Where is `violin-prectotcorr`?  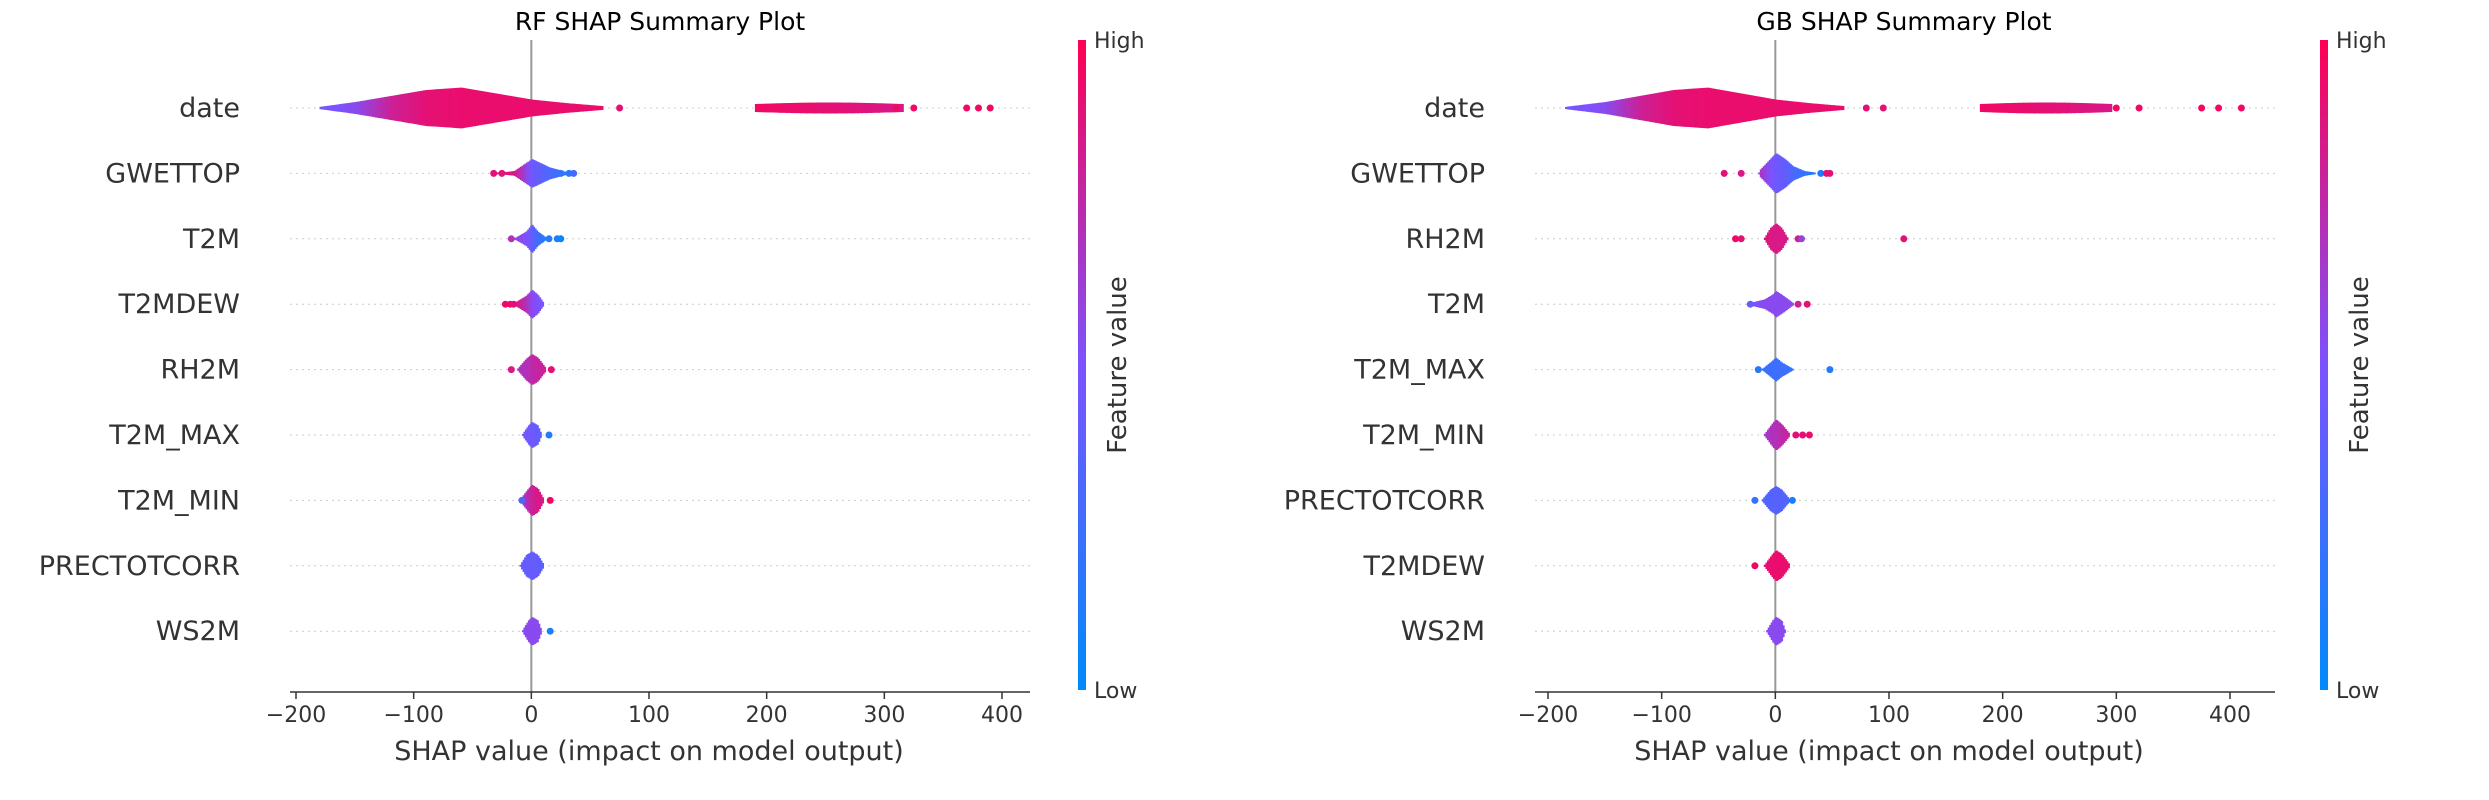
violin-prectotcorr is located at coordinates (1776, 500).